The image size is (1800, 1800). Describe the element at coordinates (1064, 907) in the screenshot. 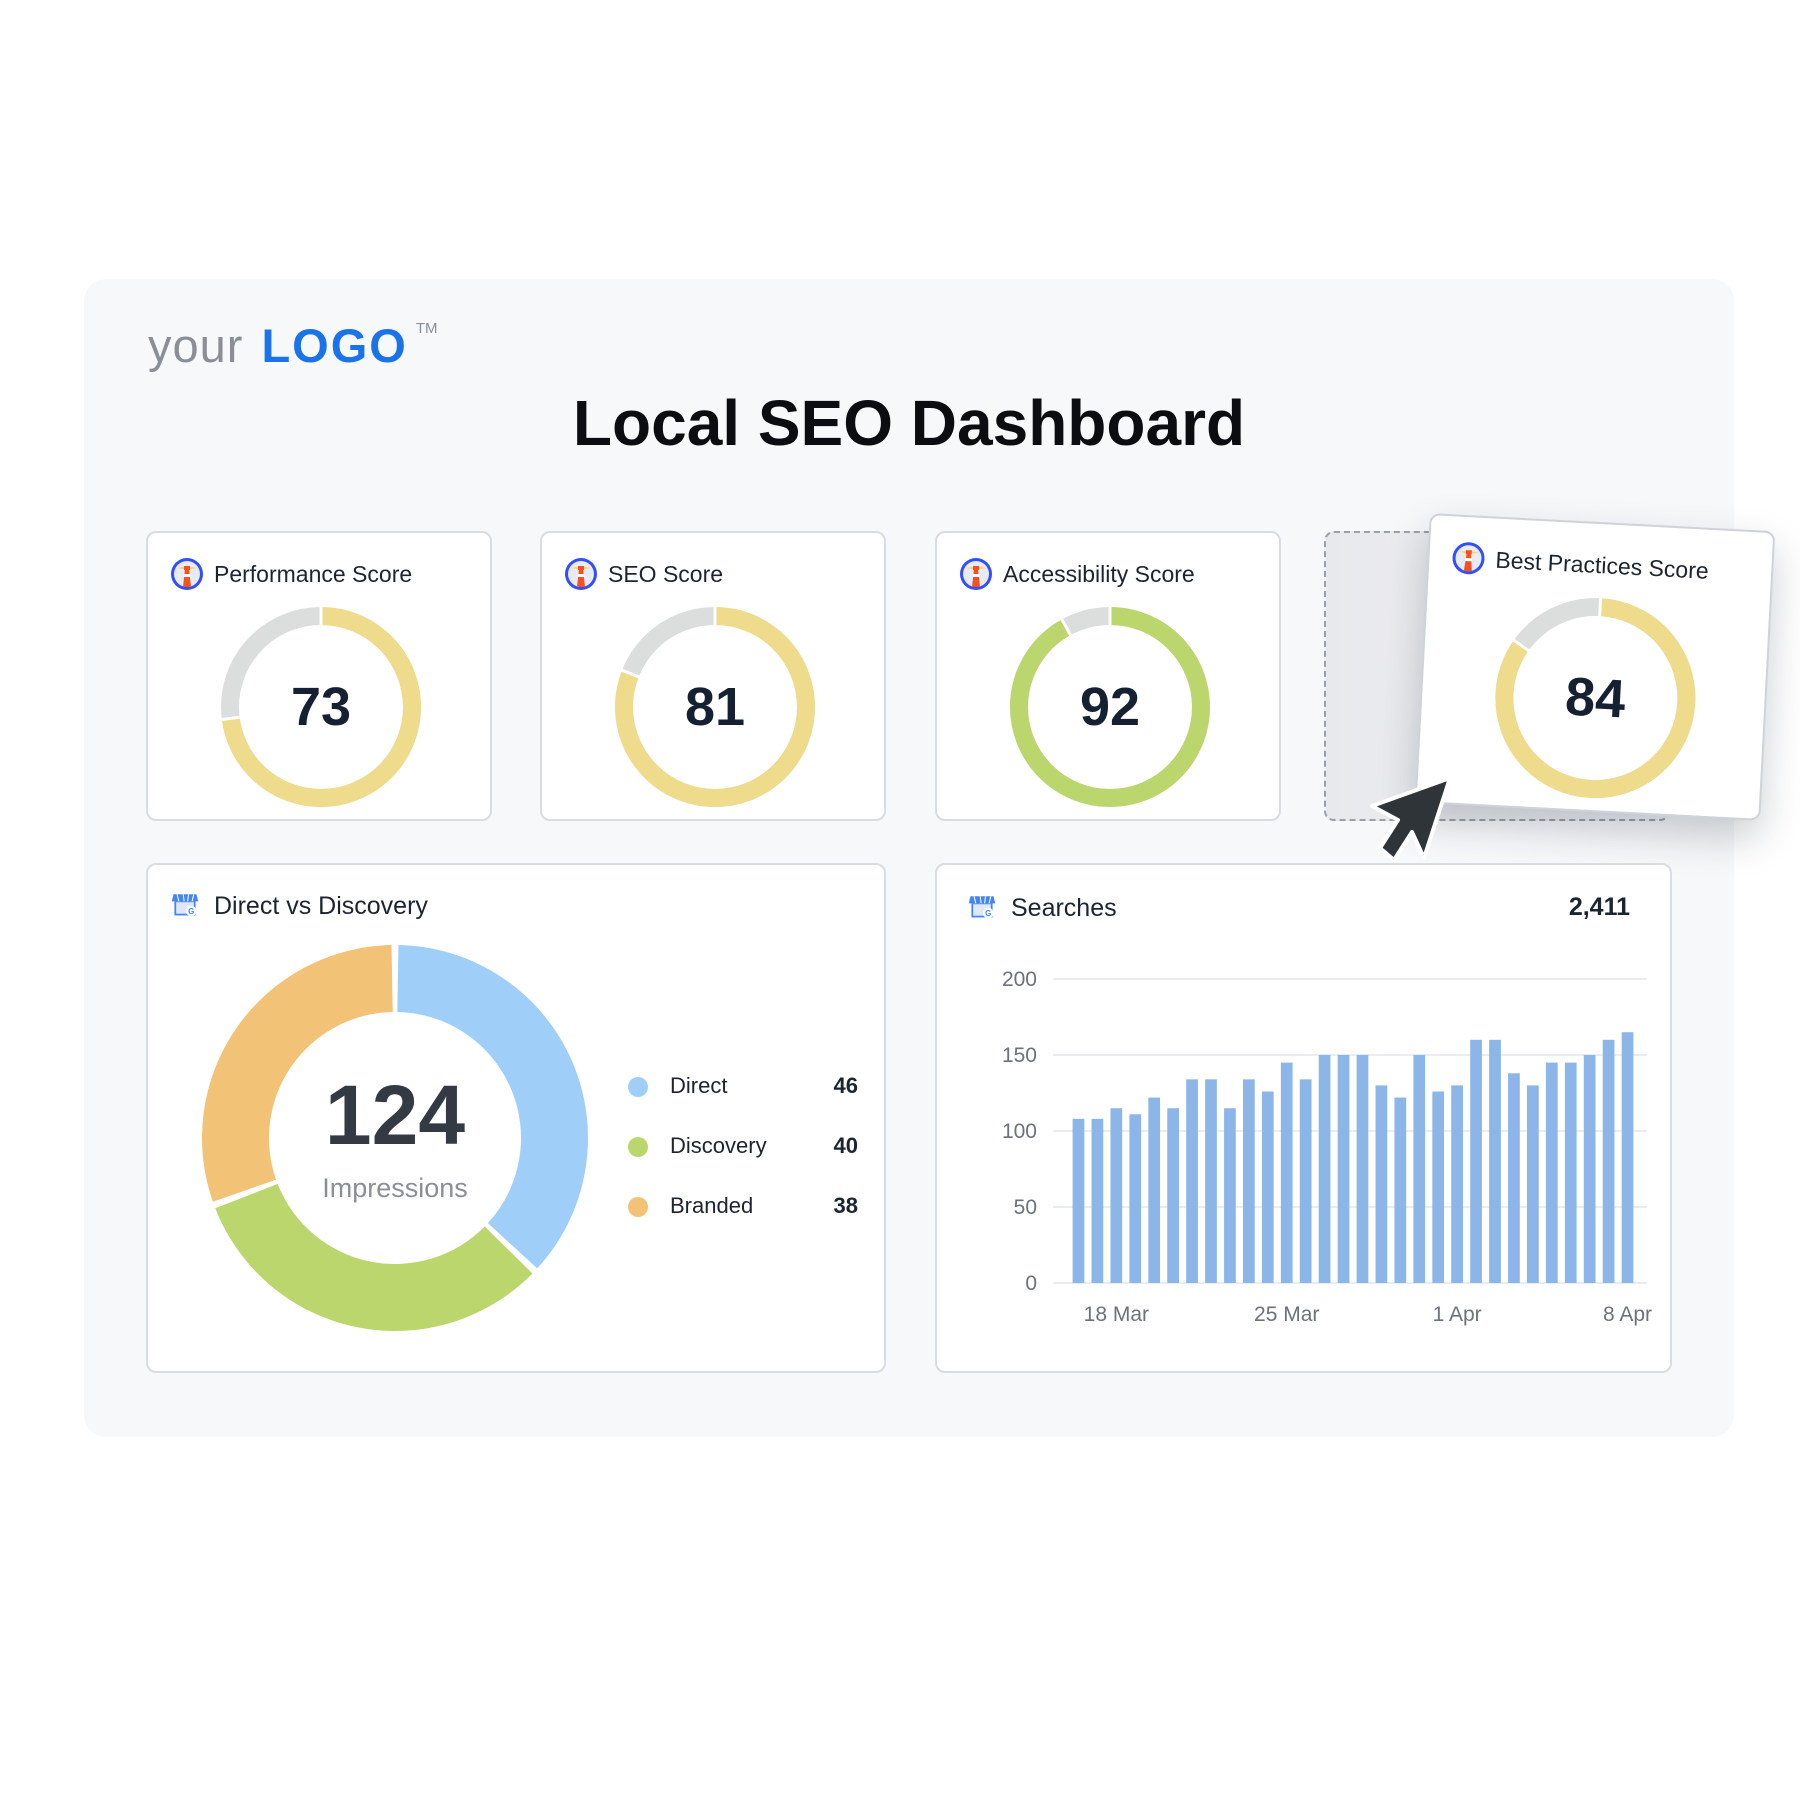

I see `card-title: Searches` at that location.